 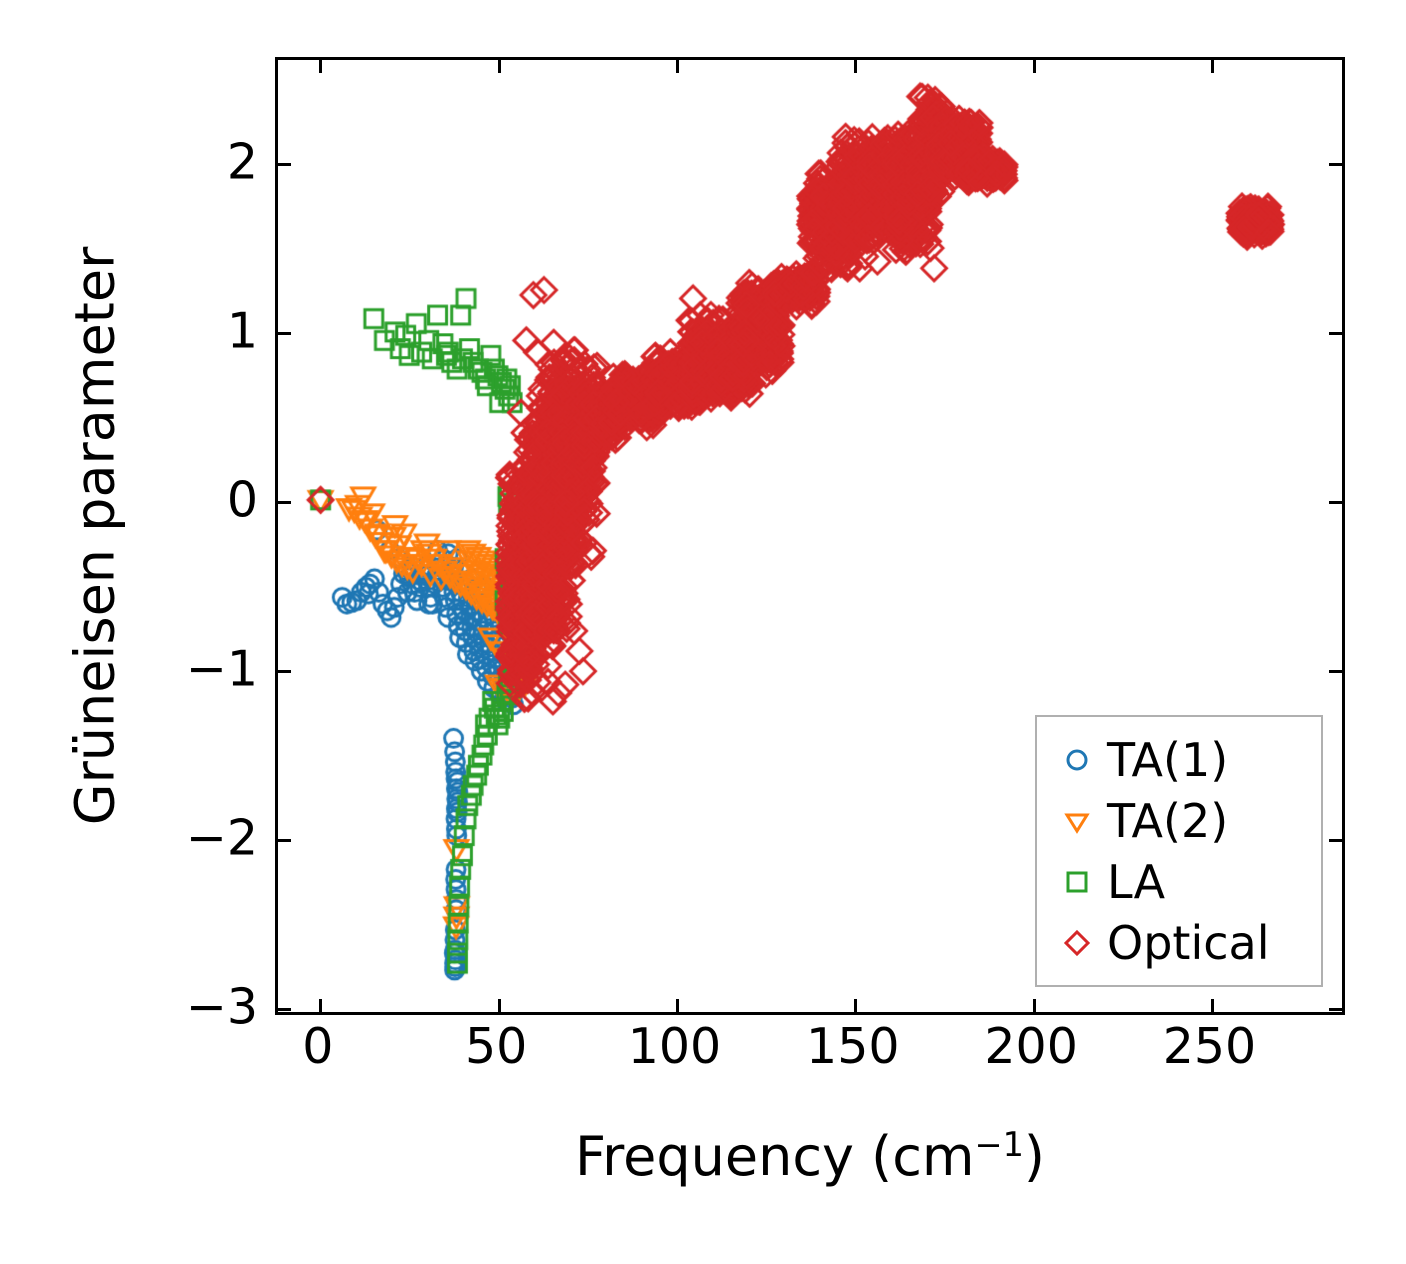 I want to click on y-tick-label-0: 0, so click(x=242, y=500).